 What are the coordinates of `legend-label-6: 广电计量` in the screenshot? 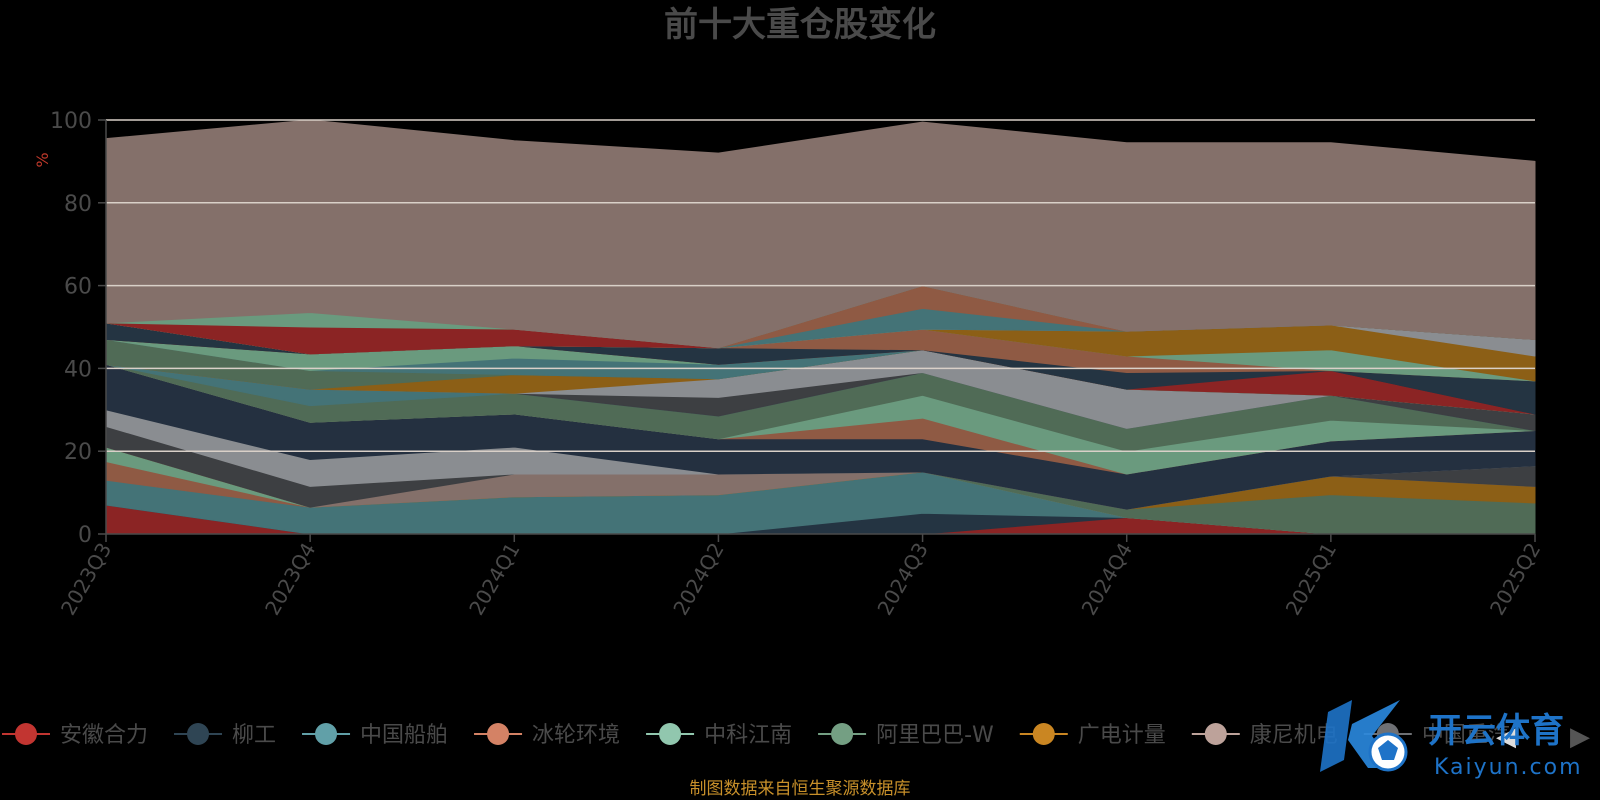 It's located at (1122, 735).